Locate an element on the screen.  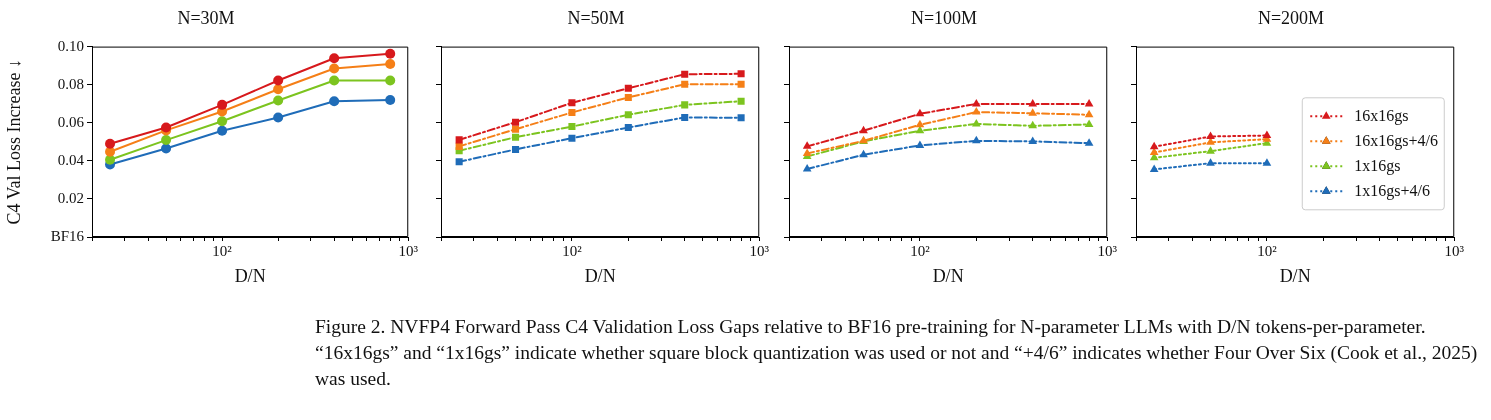
legend-label: 16x16gs is located at coordinates (1381, 115).